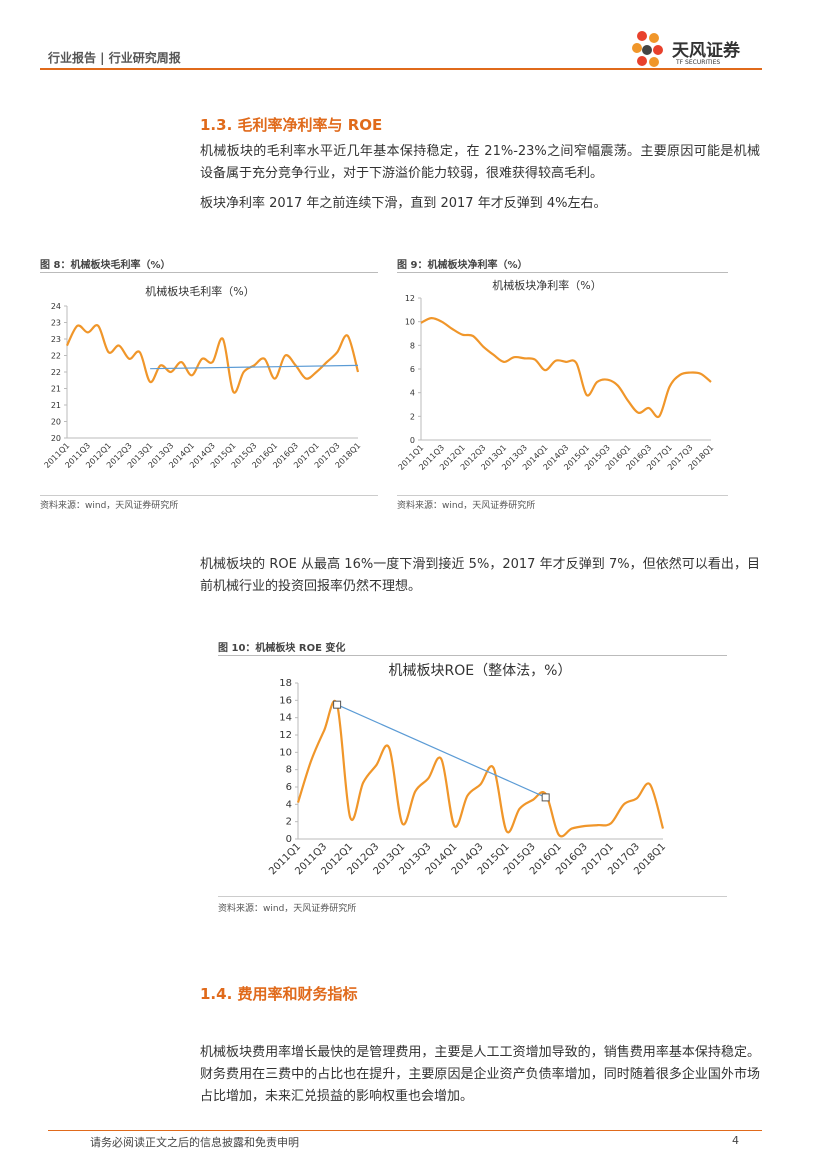 Image resolution: width=827 pixels, height=1169 pixels. Describe the element at coordinates (291, 125) in the screenshot. I see `section-heading: 1.3. 毛利率净利率与 ROE` at that location.